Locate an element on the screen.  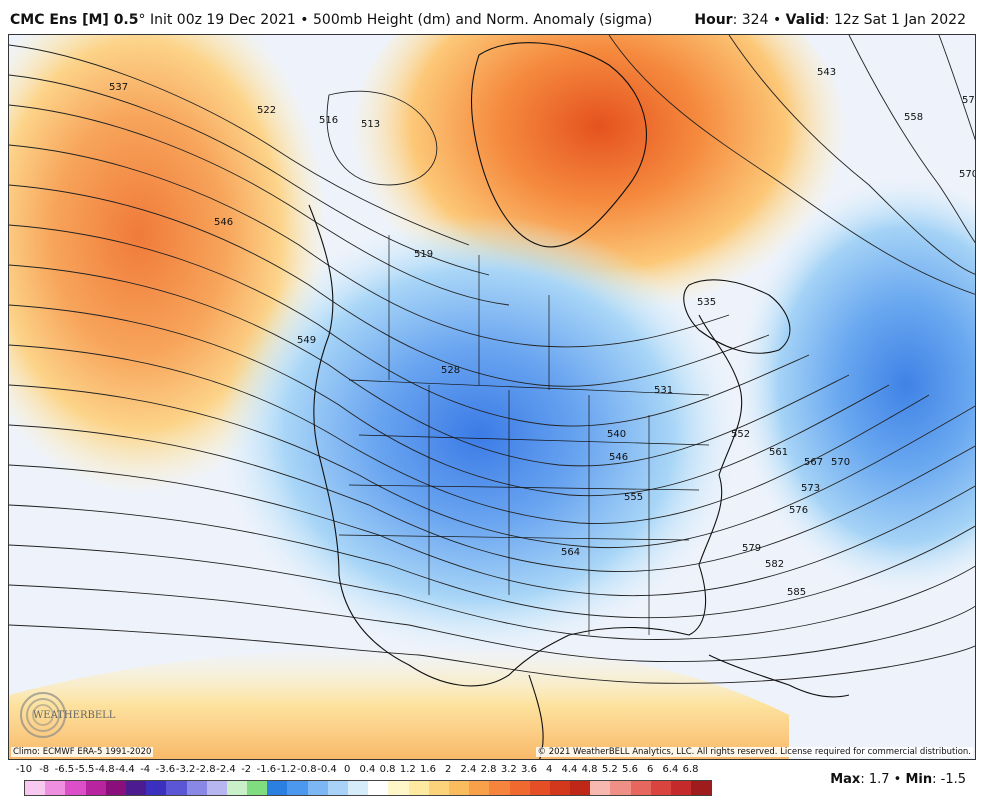
colorbar-swatches is located at coordinates (368, 788).